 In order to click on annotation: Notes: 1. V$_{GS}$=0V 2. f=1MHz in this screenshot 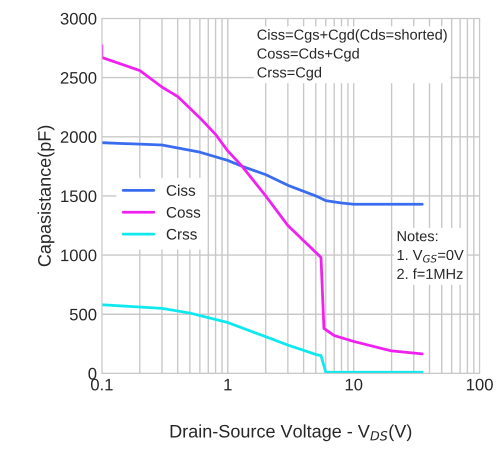, I will do `click(430, 255)`.